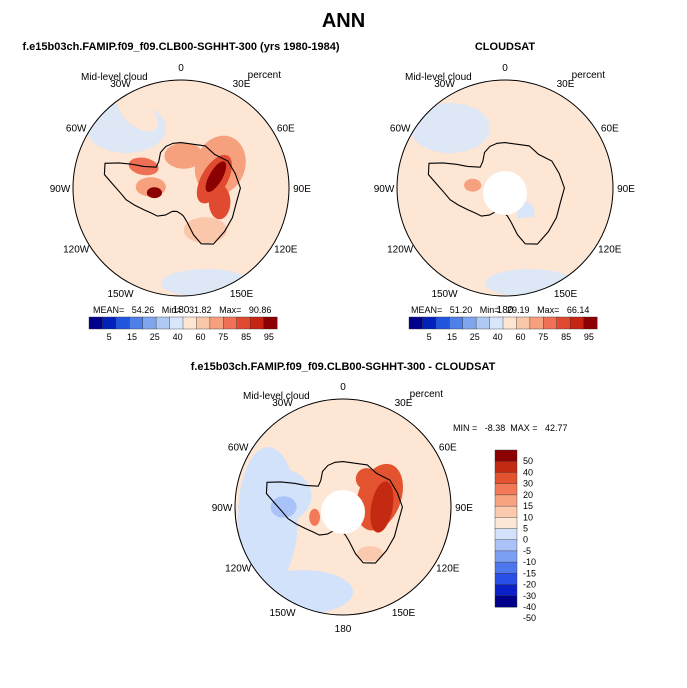  What do you see at coordinates (475, 337) in the screenshot?
I see `colorbar-tick-label: 25` at bounding box center [475, 337].